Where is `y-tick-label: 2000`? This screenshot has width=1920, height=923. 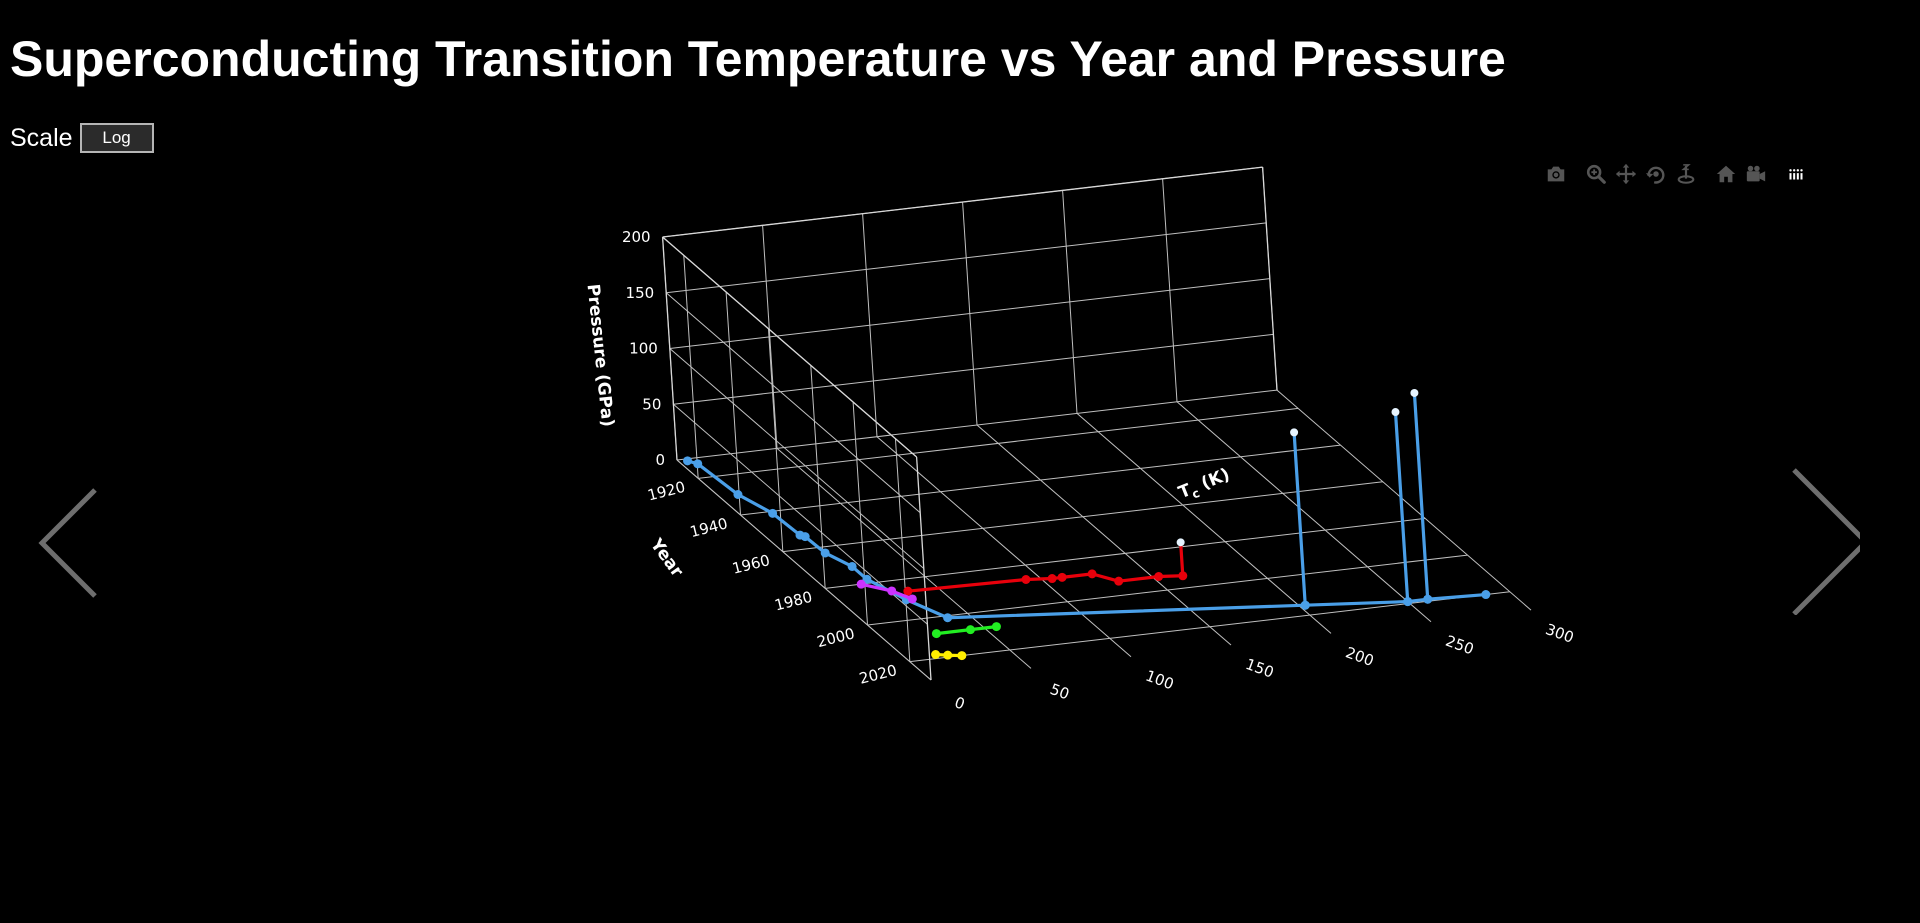
y-tick-label: 2000 is located at coordinates (835, 637).